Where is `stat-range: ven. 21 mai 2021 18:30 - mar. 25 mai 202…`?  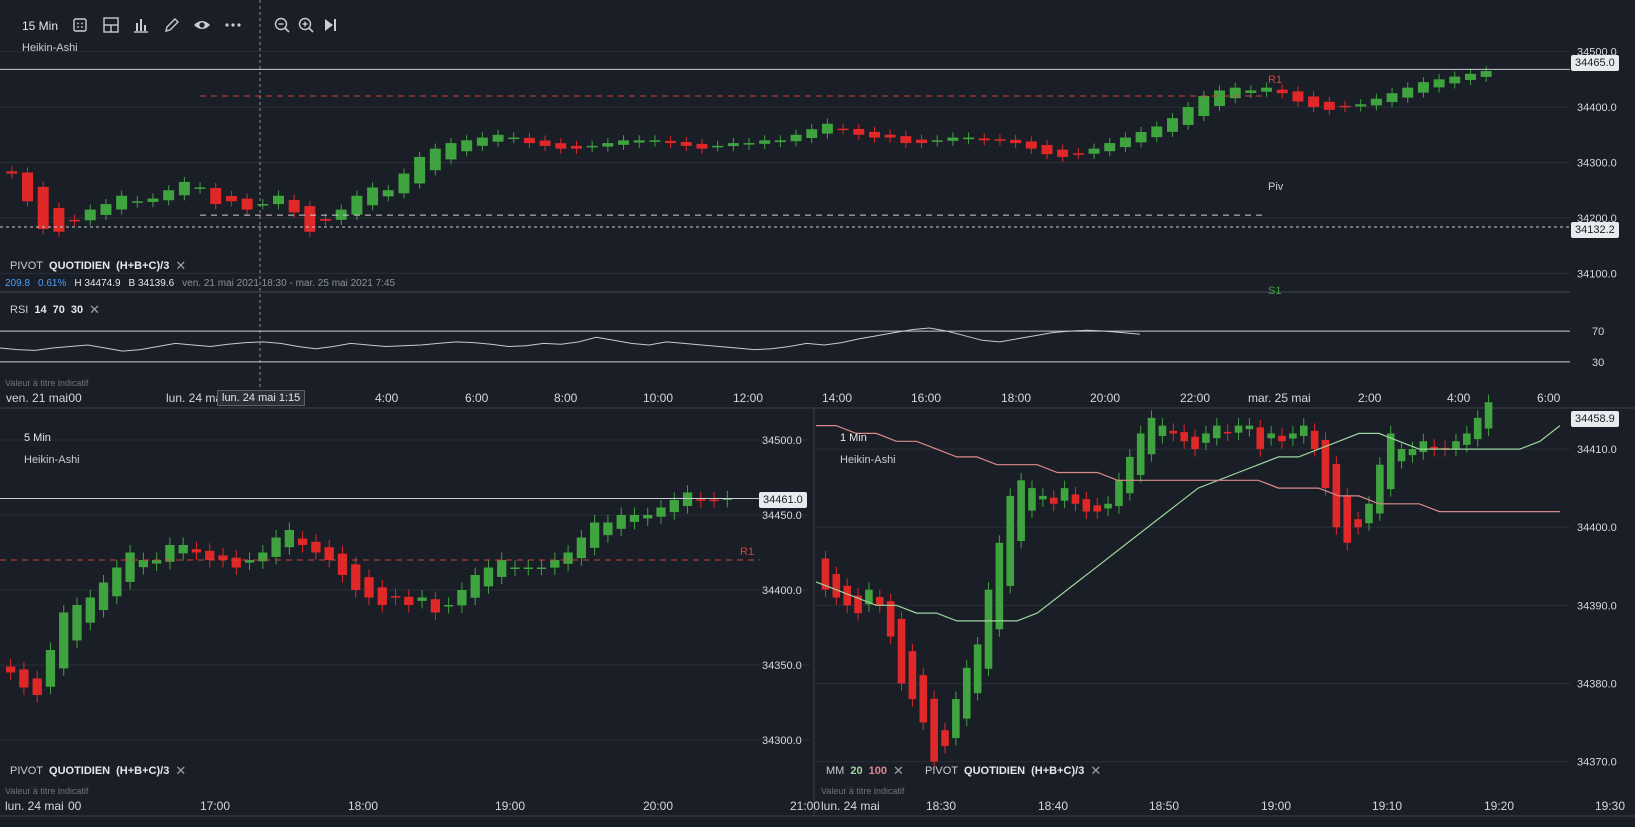
stat-range: ven. 21 mai 2021 18:30 - mar. 25 mai 202… is located at coordinates (289, 283).